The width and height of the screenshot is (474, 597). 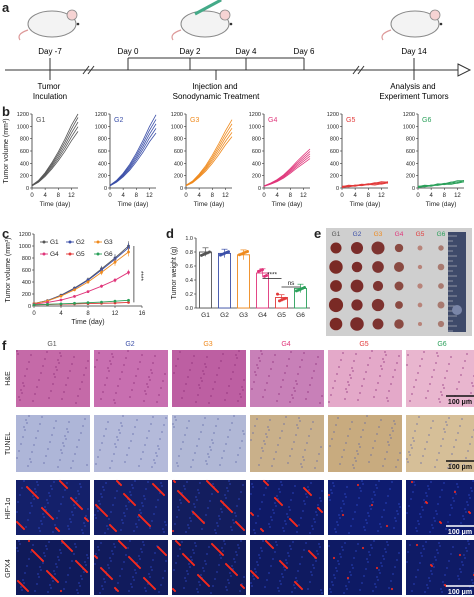 I want to click on day-label: Day 14, so click(x=414, y=51).